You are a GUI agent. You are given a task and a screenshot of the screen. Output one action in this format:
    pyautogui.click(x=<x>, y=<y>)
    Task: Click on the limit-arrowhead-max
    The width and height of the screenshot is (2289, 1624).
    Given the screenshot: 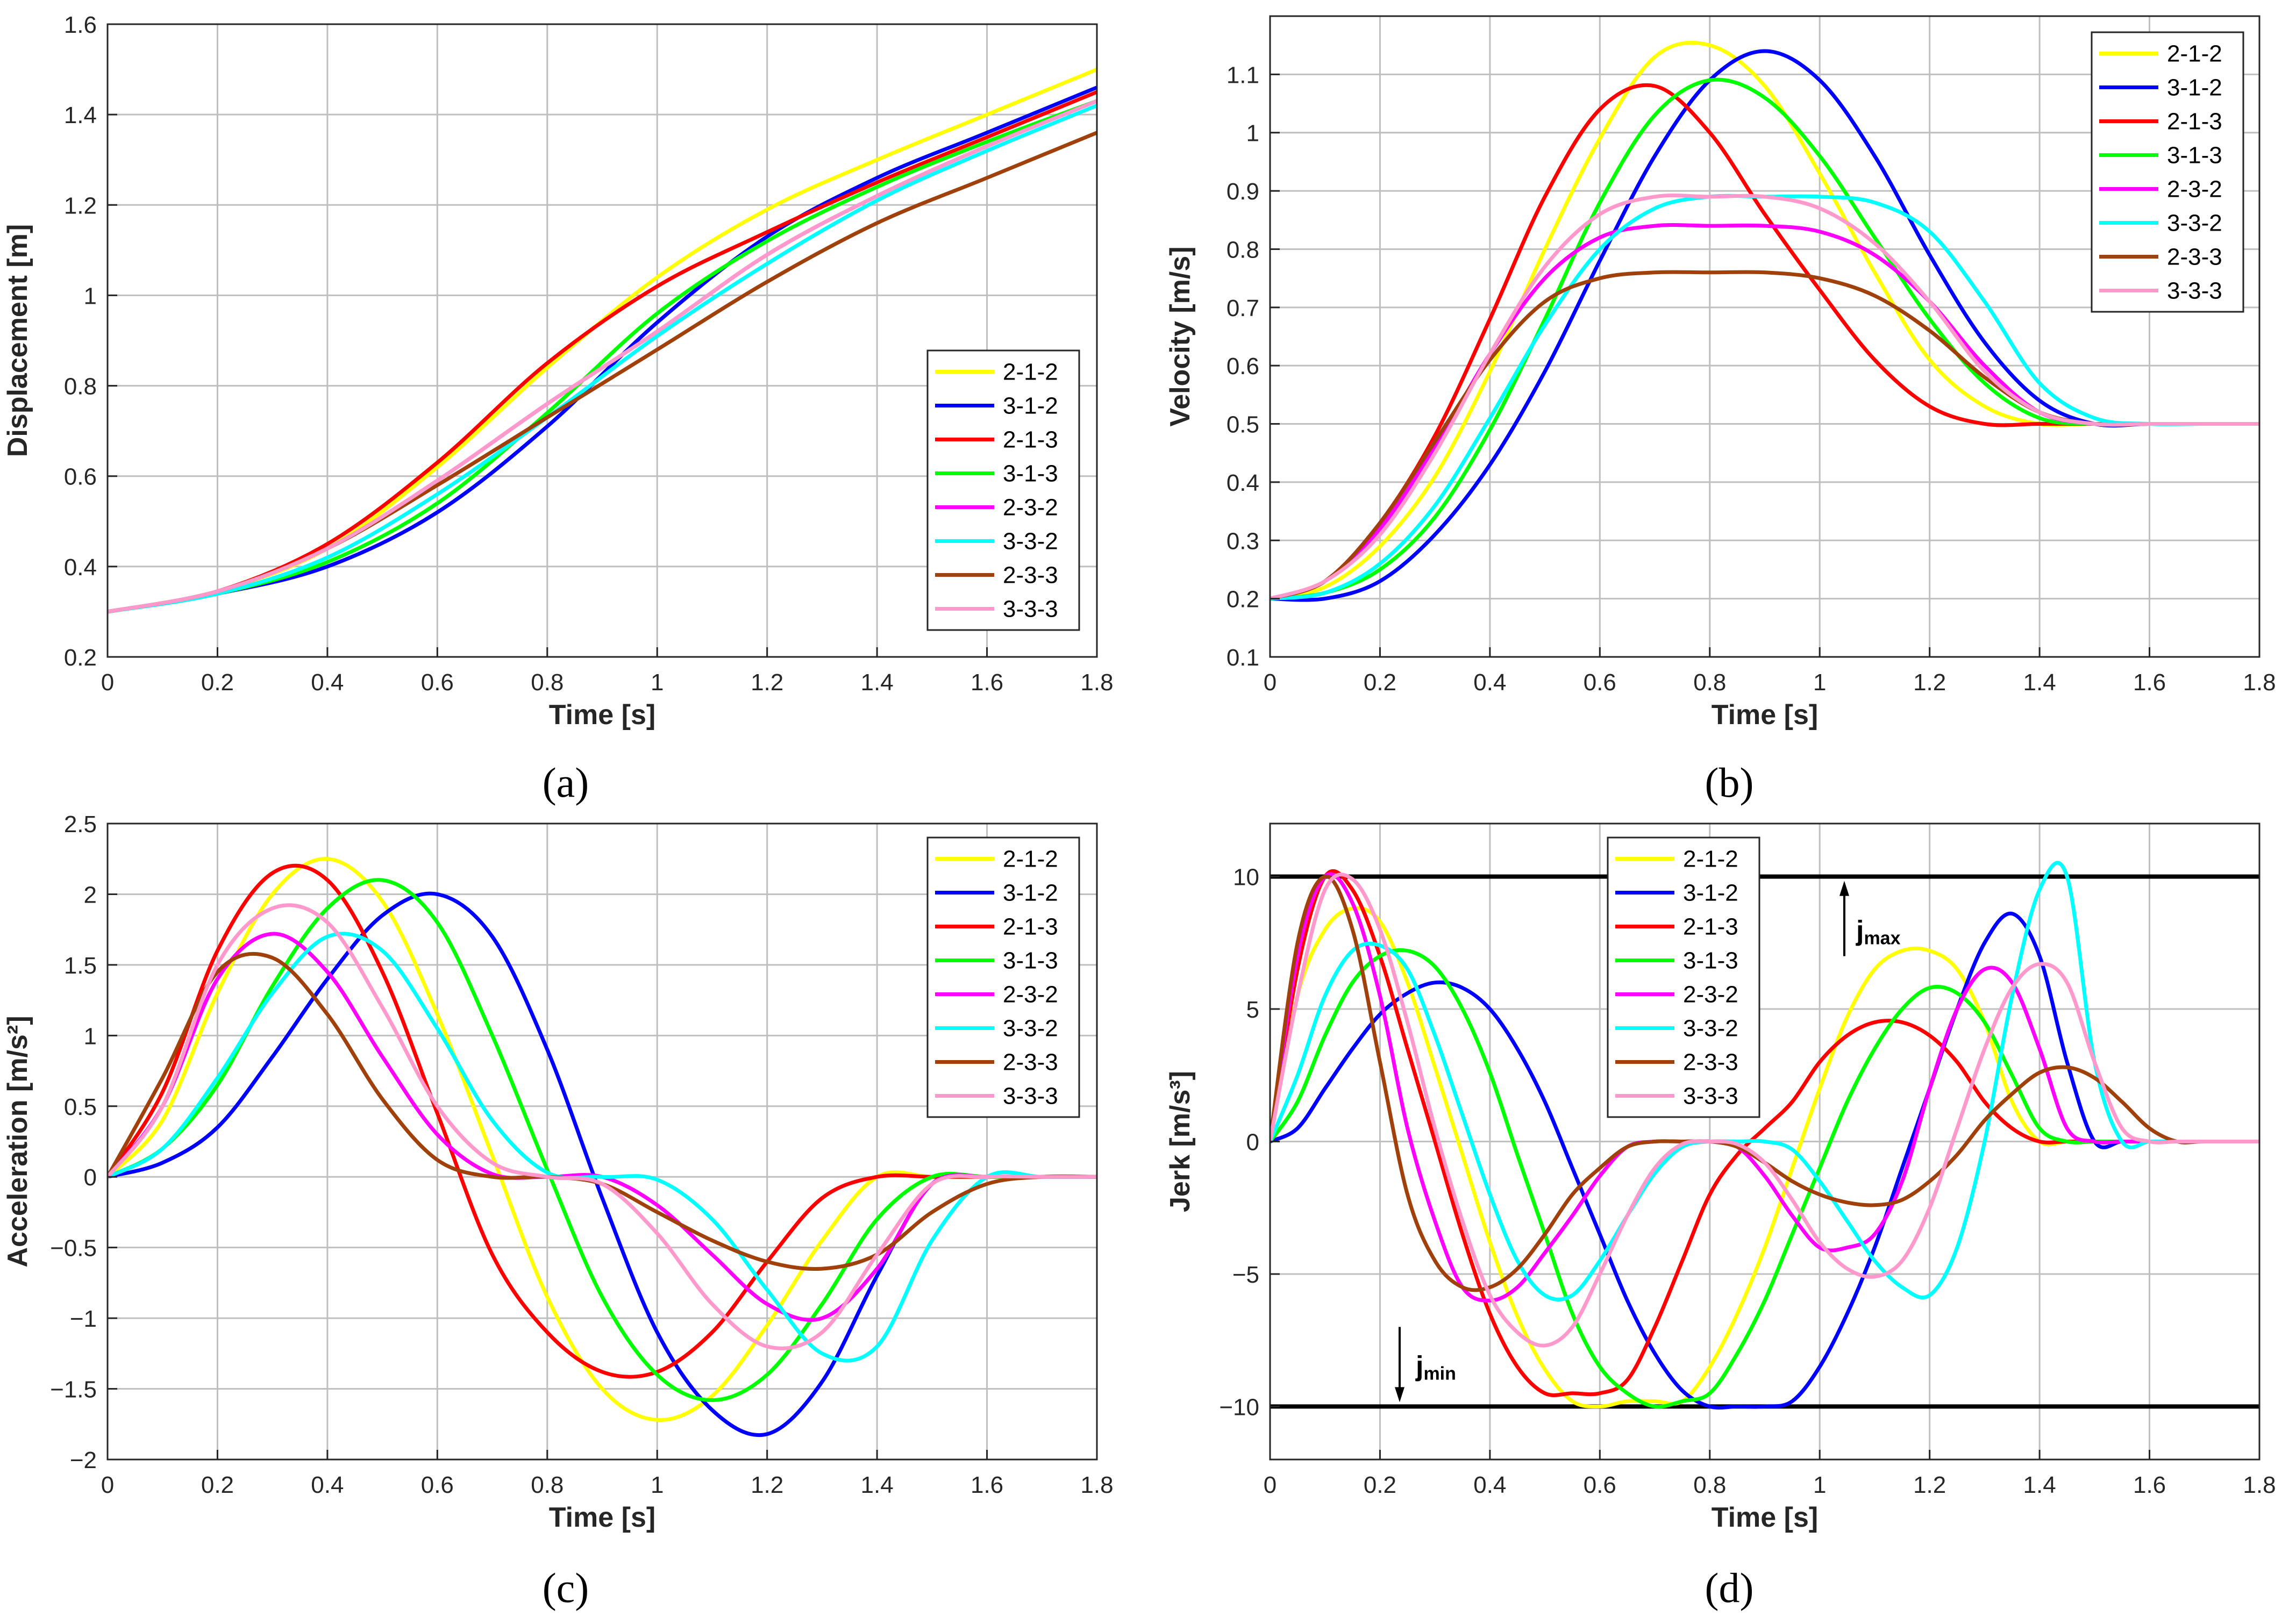 What is the action you would take?
    pyautogui.click(x=1844, y=888)
    